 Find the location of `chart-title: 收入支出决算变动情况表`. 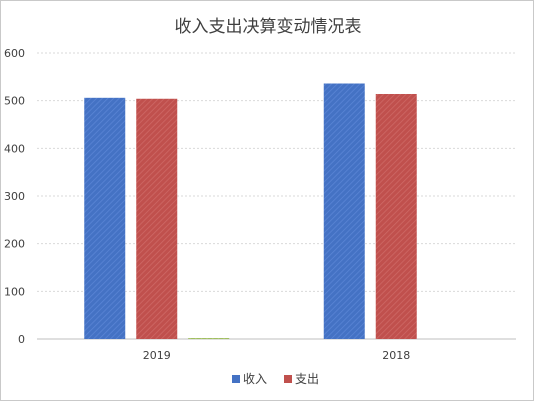

chart-title: 收入支出决算变动情况表 is located at coordinates (268, 27).